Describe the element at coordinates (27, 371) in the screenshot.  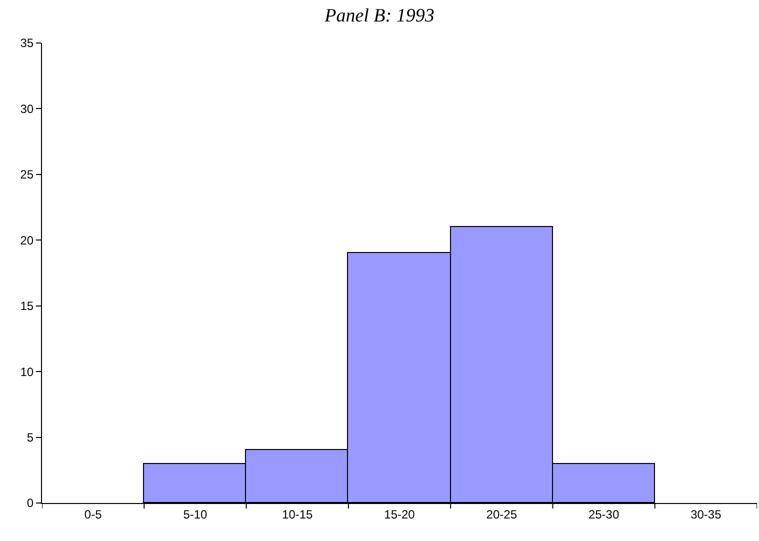
I see `y-tick-label: 10` at that location.